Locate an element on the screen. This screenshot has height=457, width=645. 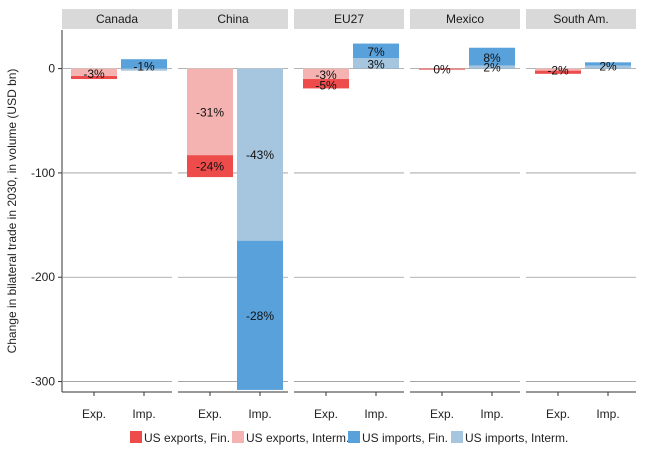
bar-mexico-imp: 8%2% is located at coordinates (492, 61).